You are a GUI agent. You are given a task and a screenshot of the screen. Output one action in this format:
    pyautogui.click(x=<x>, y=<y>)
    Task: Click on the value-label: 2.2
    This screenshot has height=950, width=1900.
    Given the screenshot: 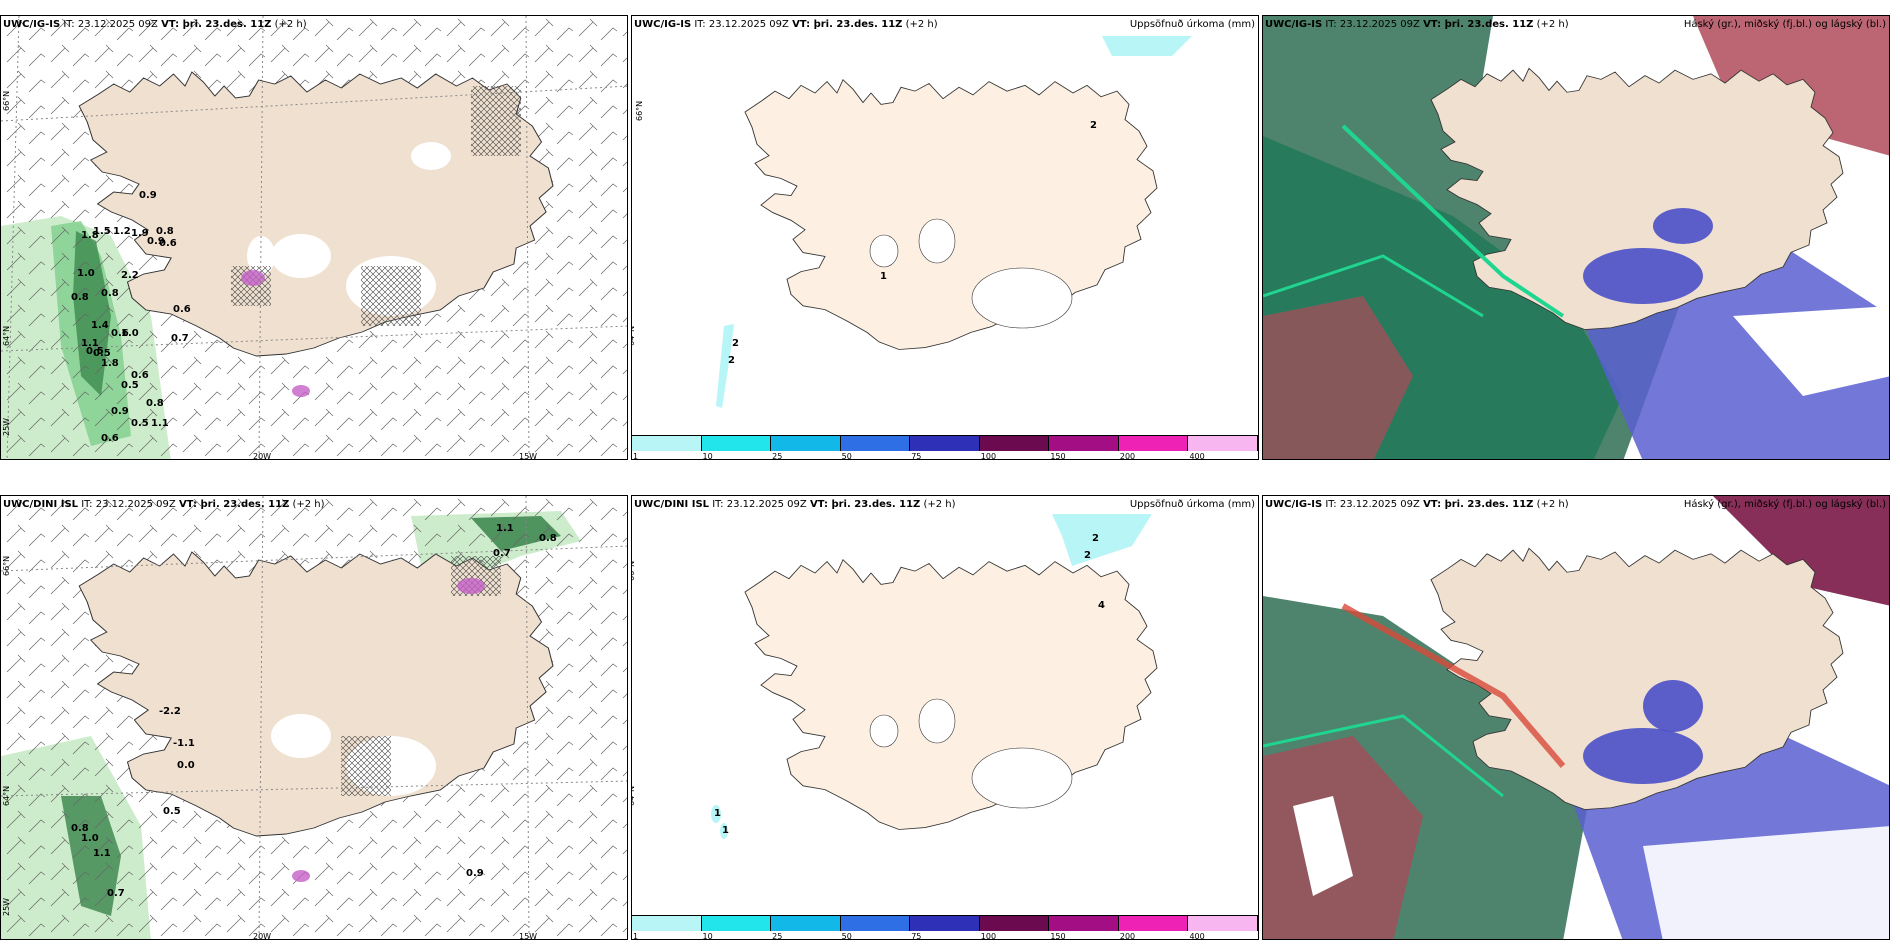 What is the action you would take?
    pyautogui.click(x=130, y=275)
    